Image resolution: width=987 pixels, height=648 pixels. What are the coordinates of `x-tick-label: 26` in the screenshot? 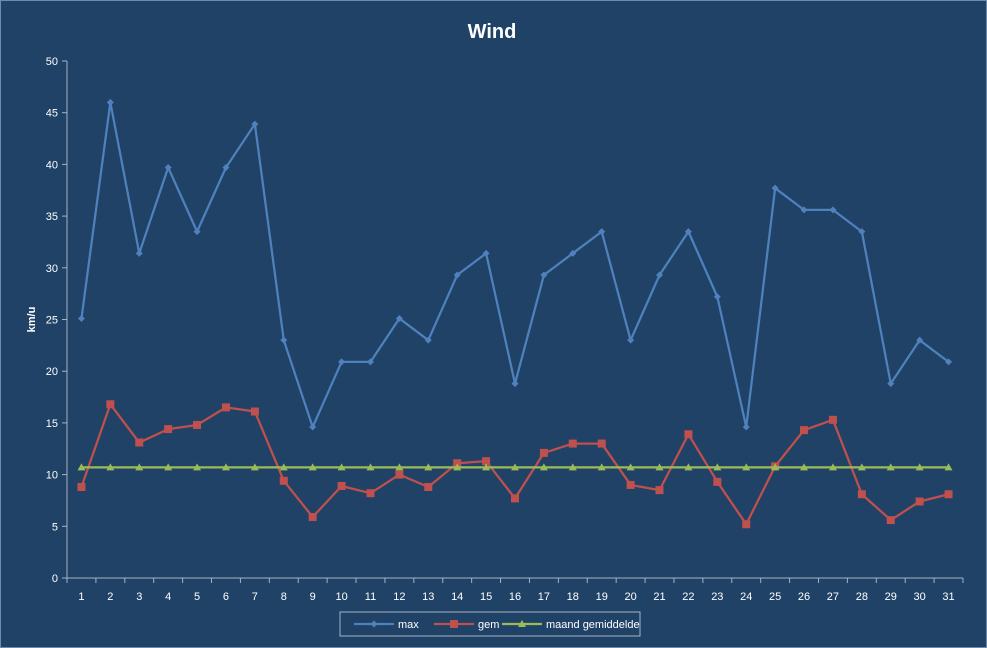 It's located at (804, 597).